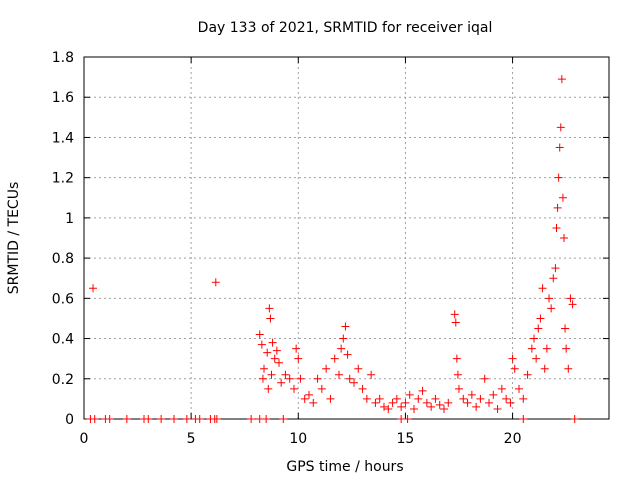 The width and height of the screenshot is (640, 480). Describe the element at coordinates (63, 98) in the screenshot. I see `y-tick-label: 1.6` at that location.